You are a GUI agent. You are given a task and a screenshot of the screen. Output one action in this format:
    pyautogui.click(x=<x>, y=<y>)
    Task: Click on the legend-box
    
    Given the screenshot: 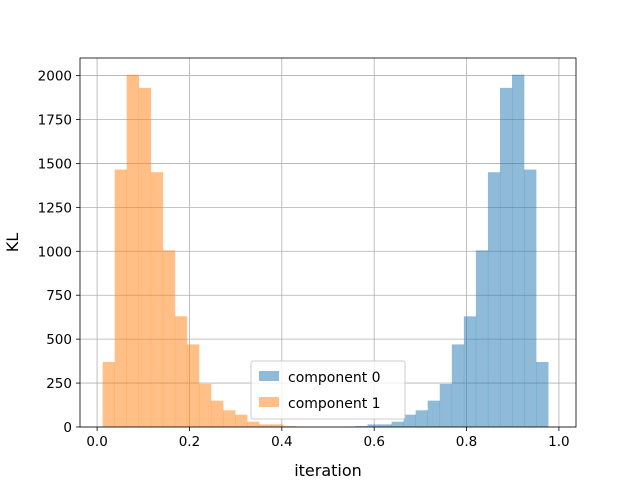 What is the action you would take?
    pyautogui.click(x=328, y=390)
    